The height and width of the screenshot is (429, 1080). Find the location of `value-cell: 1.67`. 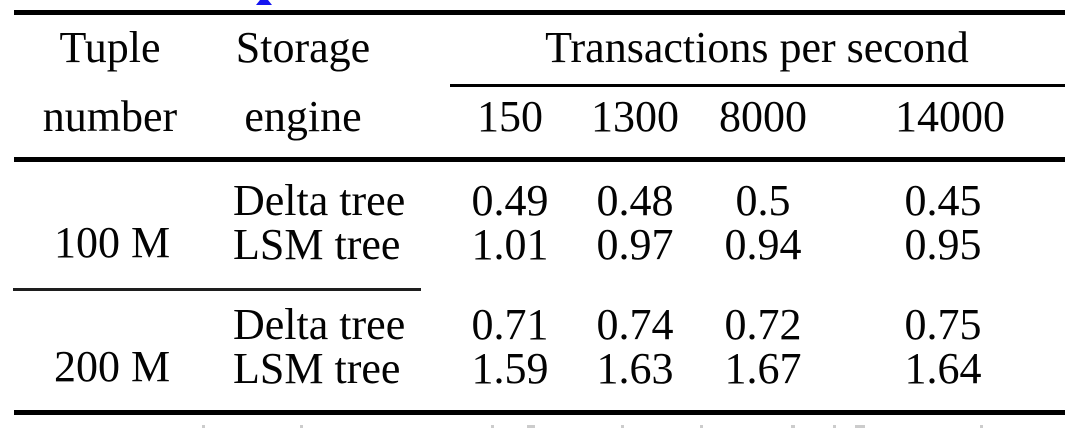

value-cell: 1.67 is located at coordinates (763, 368).